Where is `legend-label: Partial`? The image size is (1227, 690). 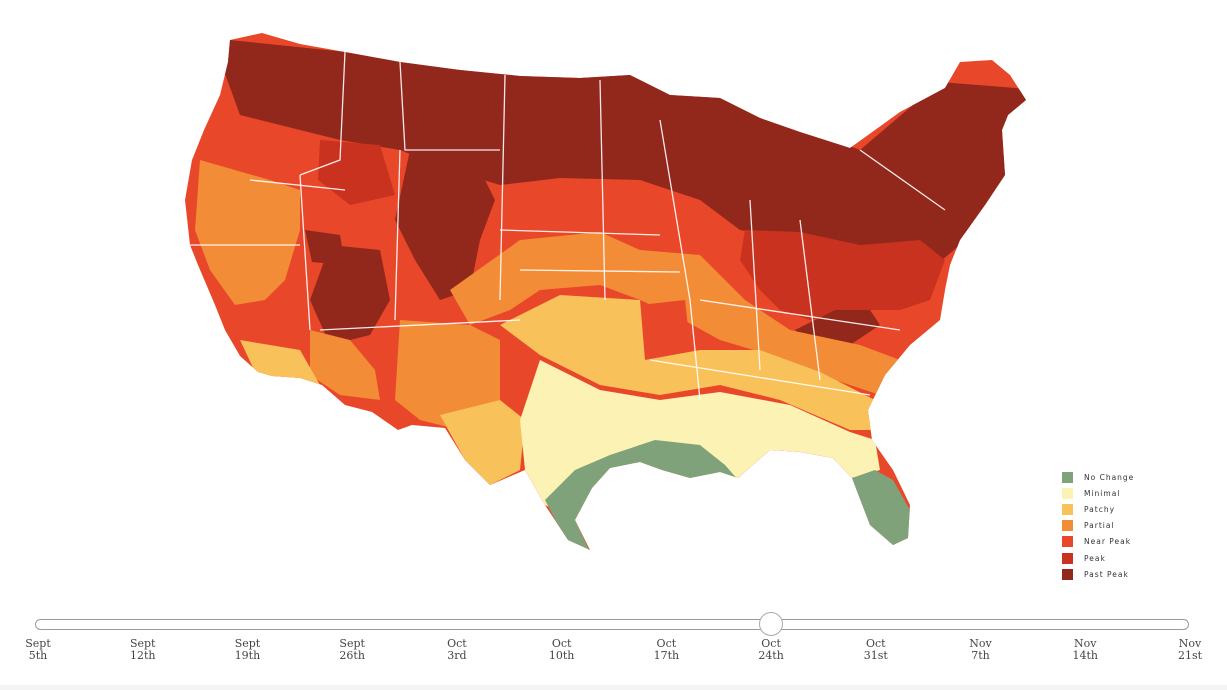
legend-label: Partial is located at coordinates (1099, 526).